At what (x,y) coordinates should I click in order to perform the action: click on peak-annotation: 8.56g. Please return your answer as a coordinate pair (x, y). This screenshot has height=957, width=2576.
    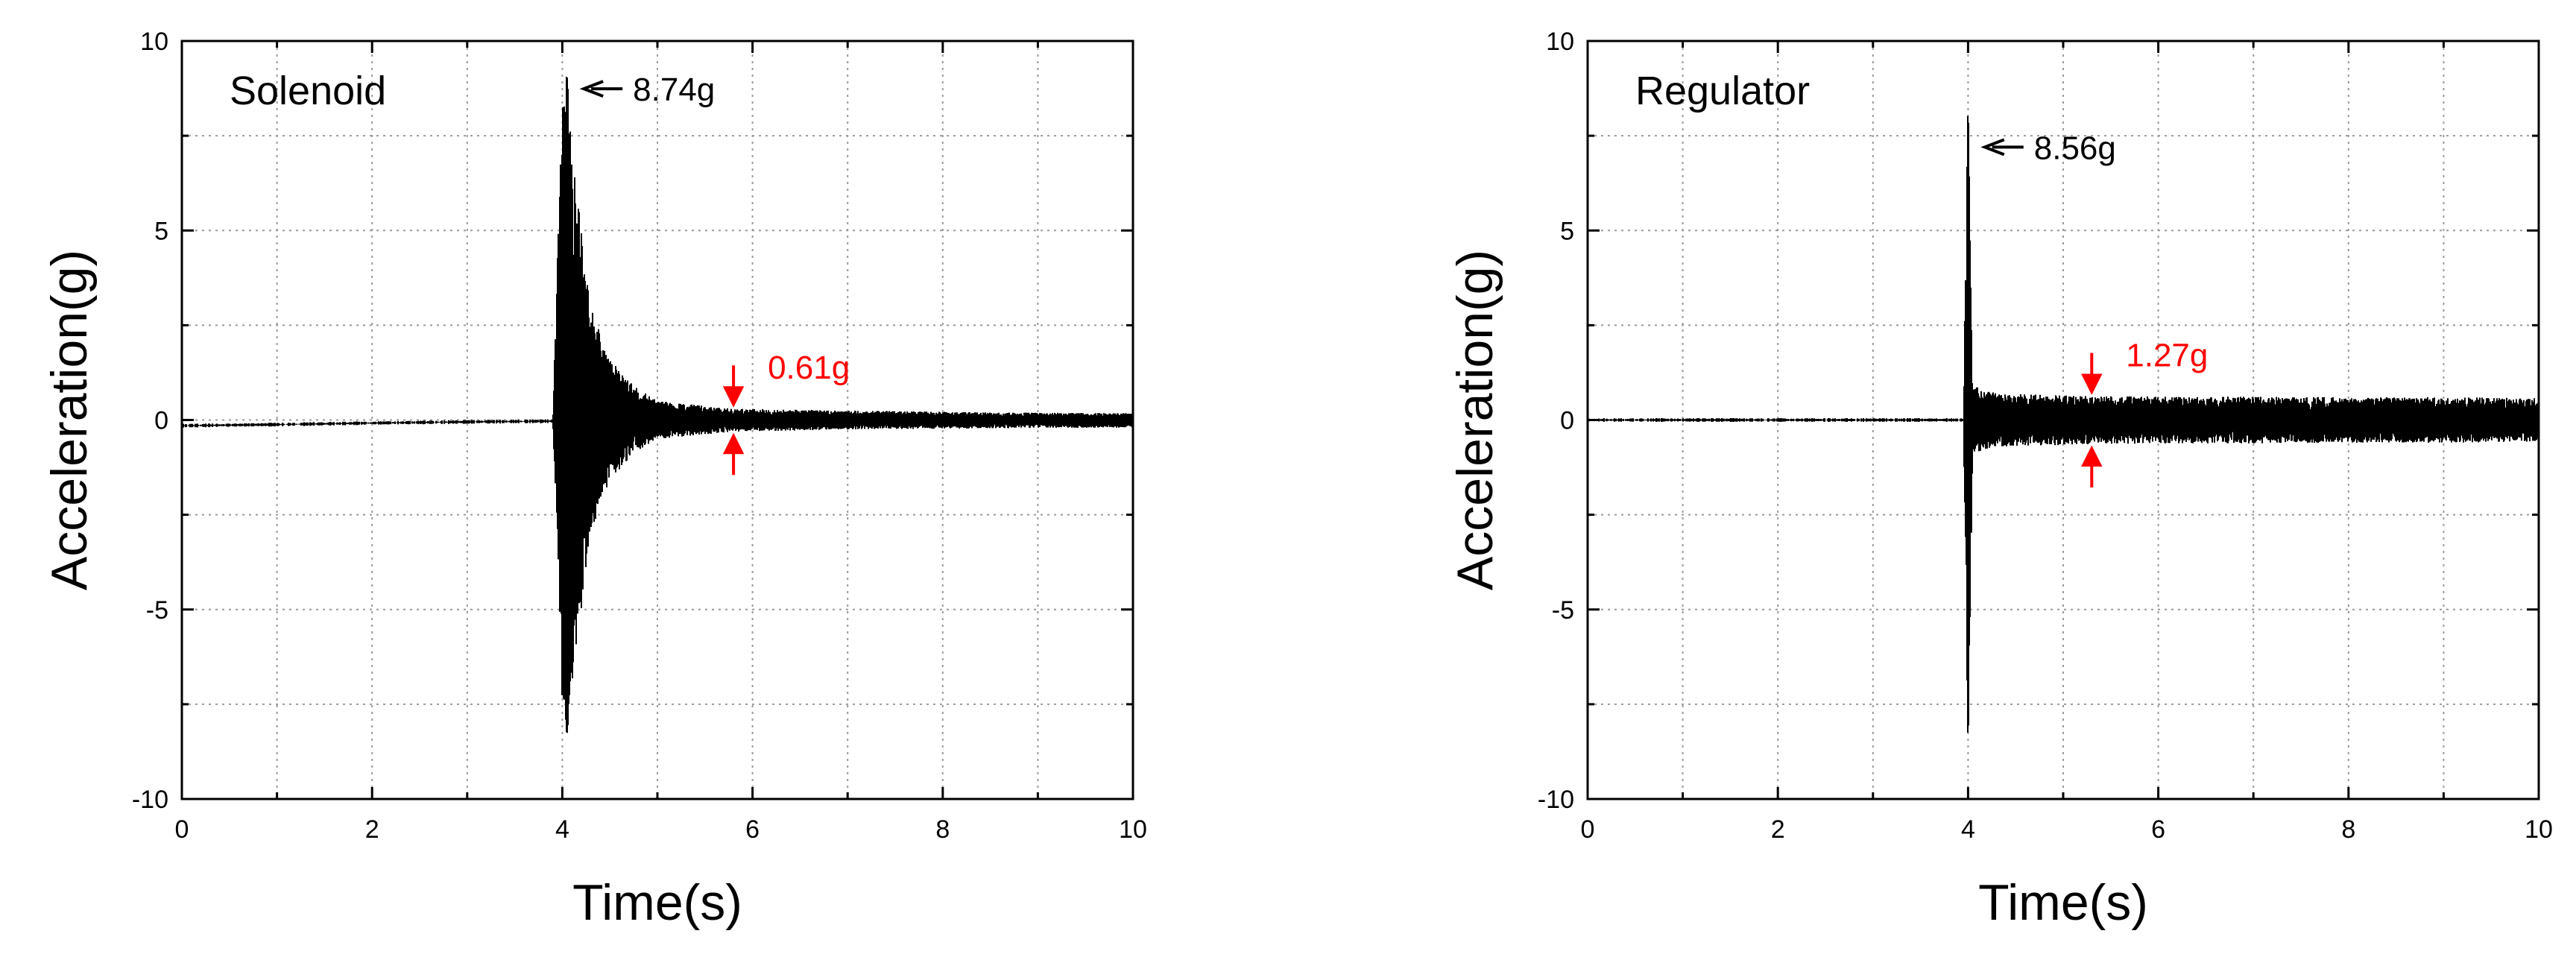
    Looking at the image, I should click on (2075, 148).